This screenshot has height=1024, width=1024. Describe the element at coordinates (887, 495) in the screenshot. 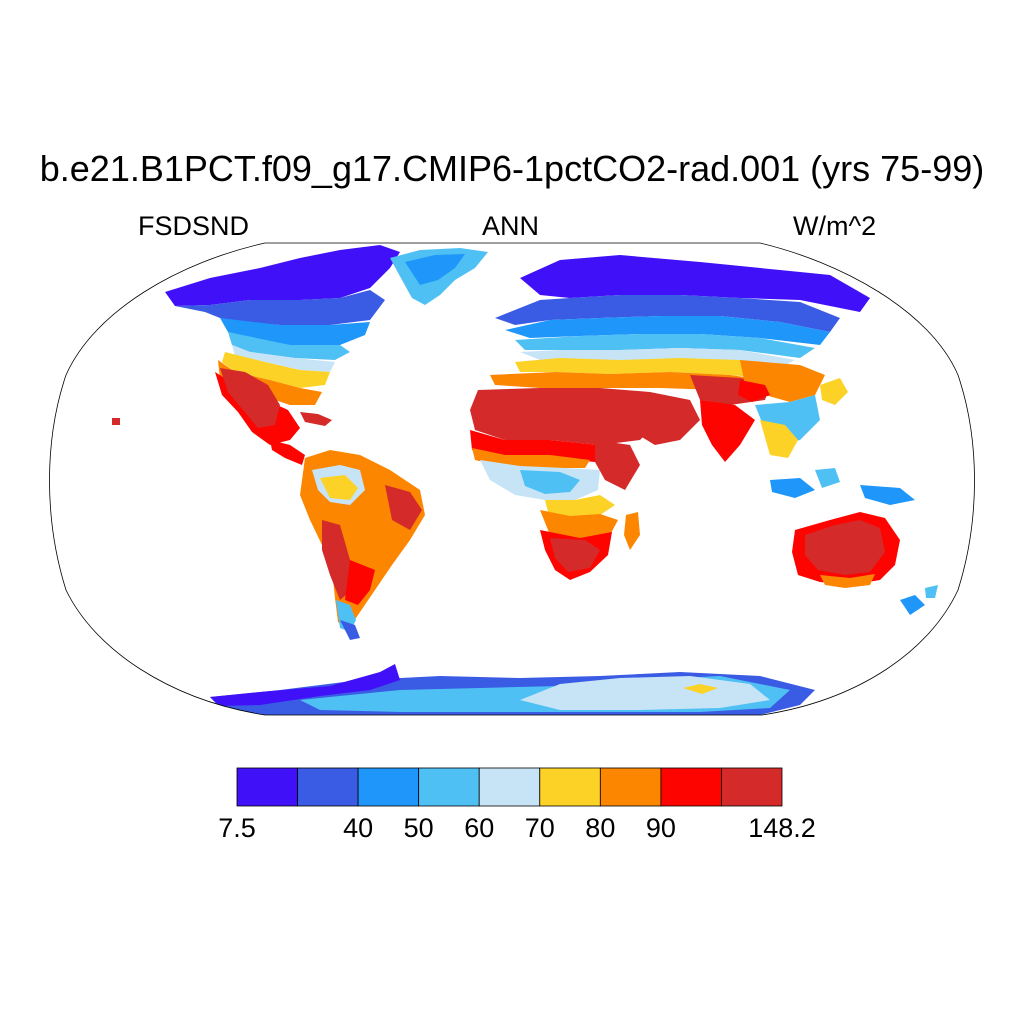

I see `new-guinea` at that location.